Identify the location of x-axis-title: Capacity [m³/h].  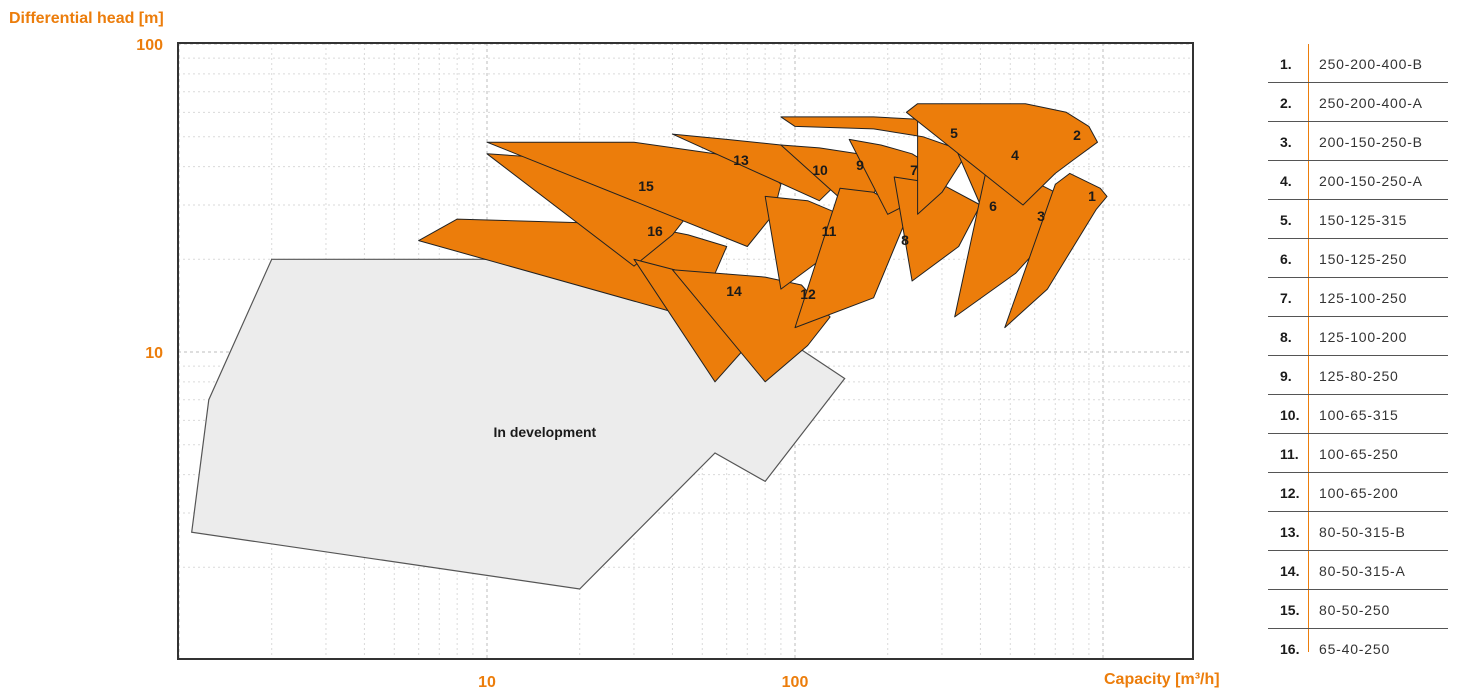
(1162, 679).